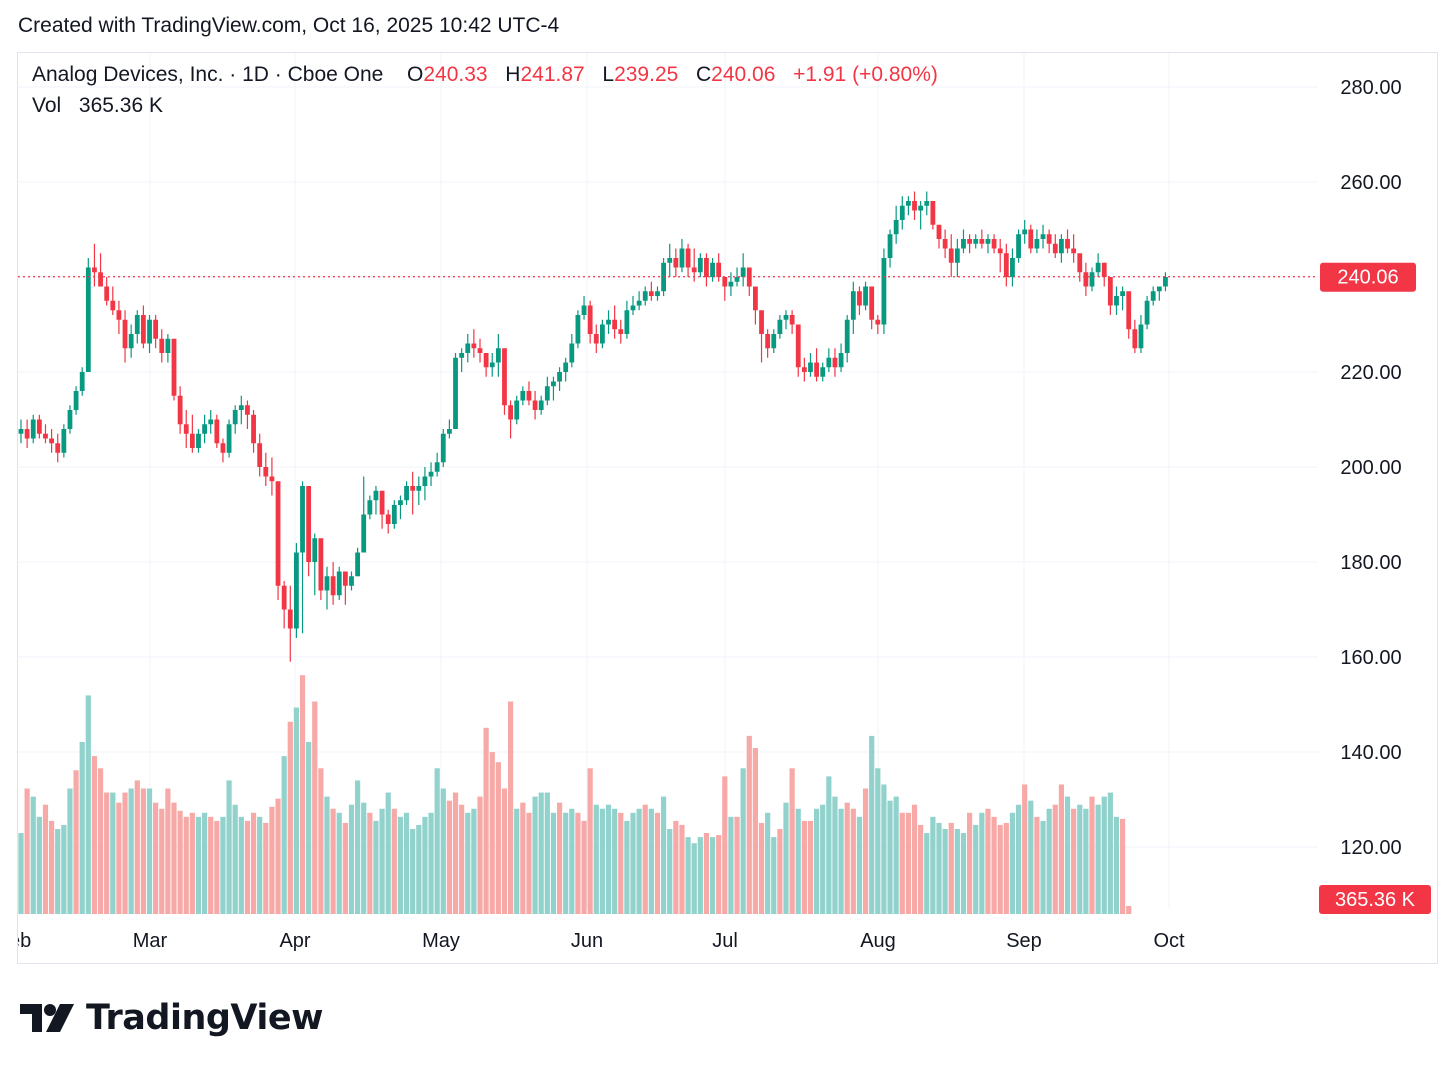 The width and height of the screenshot is (1456, 1070). Describe the element at coordinates (725, 941) in the screenshot. I see `x-tick-label: Jul` at that location.